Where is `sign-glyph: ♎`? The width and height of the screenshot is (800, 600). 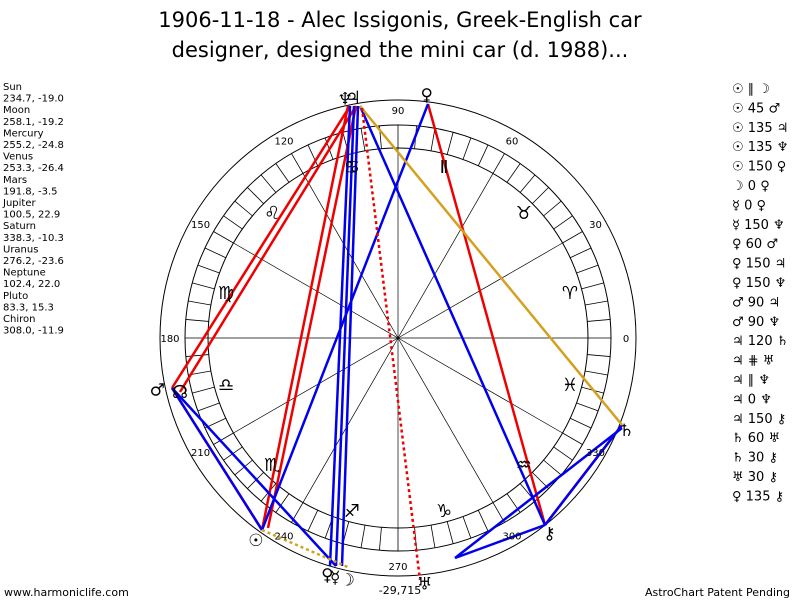 sign-glyph: ♎ is located at coordinates (226, 385).